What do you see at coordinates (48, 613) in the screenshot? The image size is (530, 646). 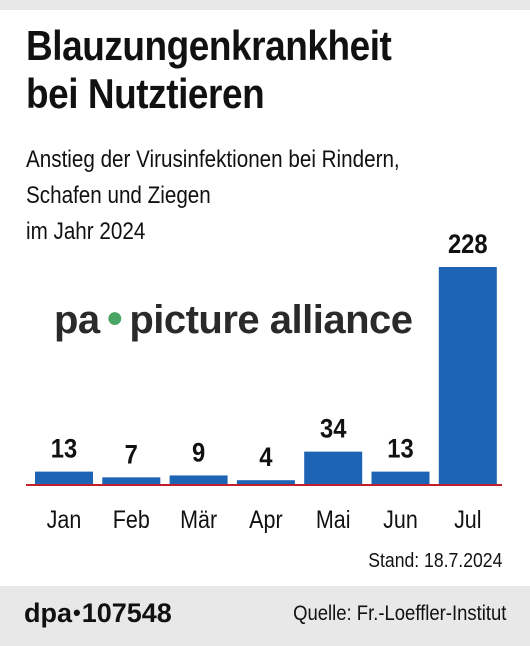 I see `dpa-agency: dpa` at bounding box center [48, 613].